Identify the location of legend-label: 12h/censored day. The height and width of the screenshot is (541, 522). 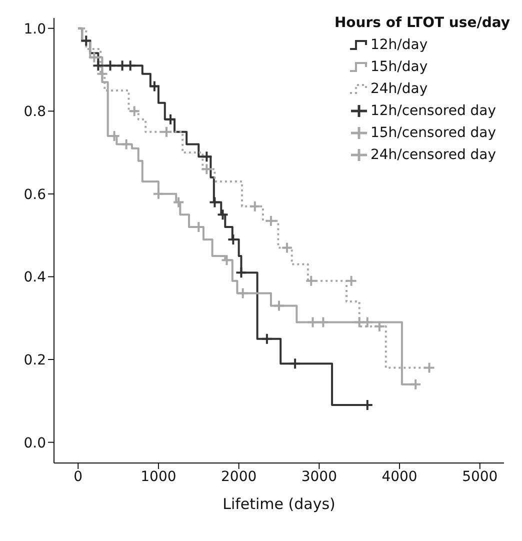
(433, 111).